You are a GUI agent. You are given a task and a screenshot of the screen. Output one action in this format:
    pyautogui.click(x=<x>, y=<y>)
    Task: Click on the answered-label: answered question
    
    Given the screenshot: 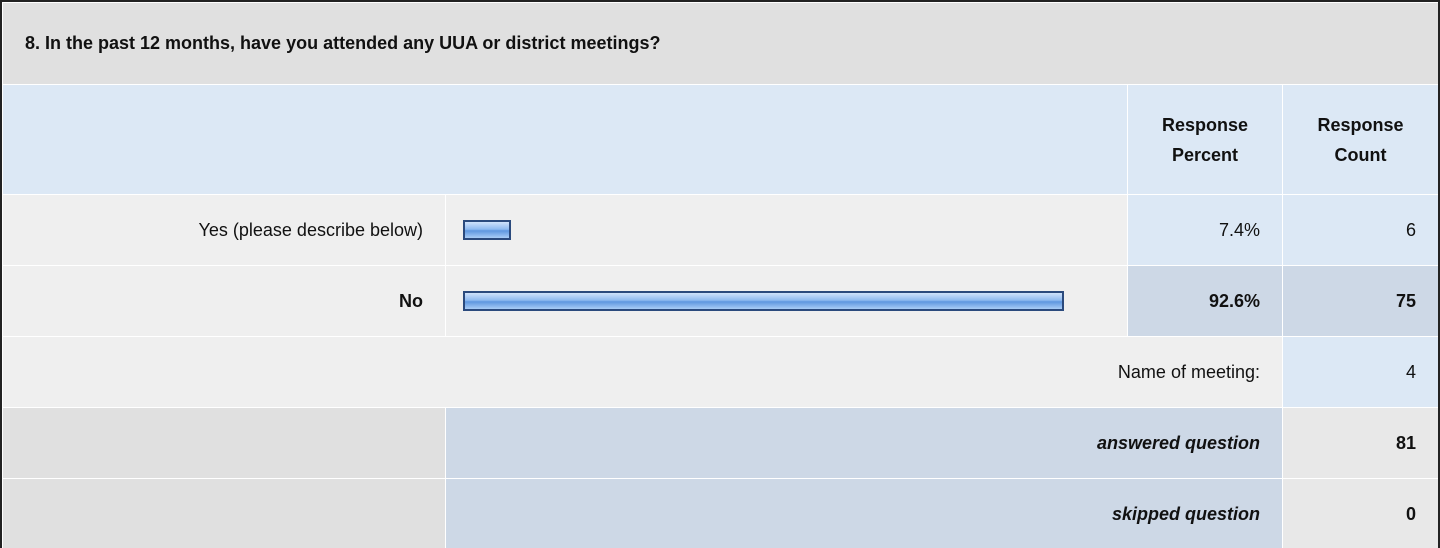 What is the action you would take?
    pyautogui.click(x=864, y=443)
    